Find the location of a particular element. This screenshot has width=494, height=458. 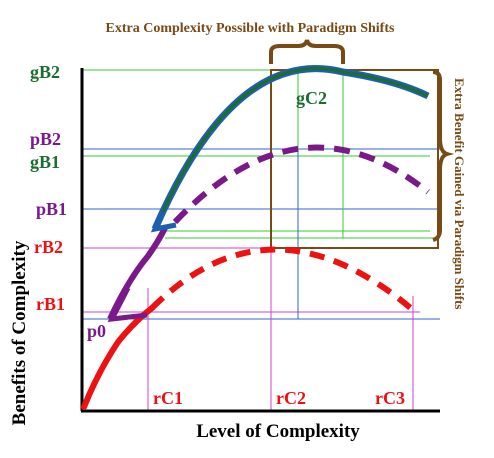

green-jump is located at coordinates (163, 222).